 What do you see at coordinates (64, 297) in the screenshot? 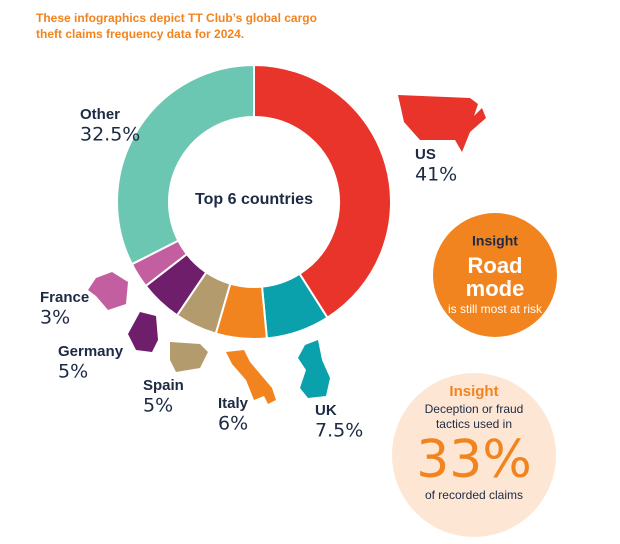
I see `category-label: France` at bounding box center [64, 297].